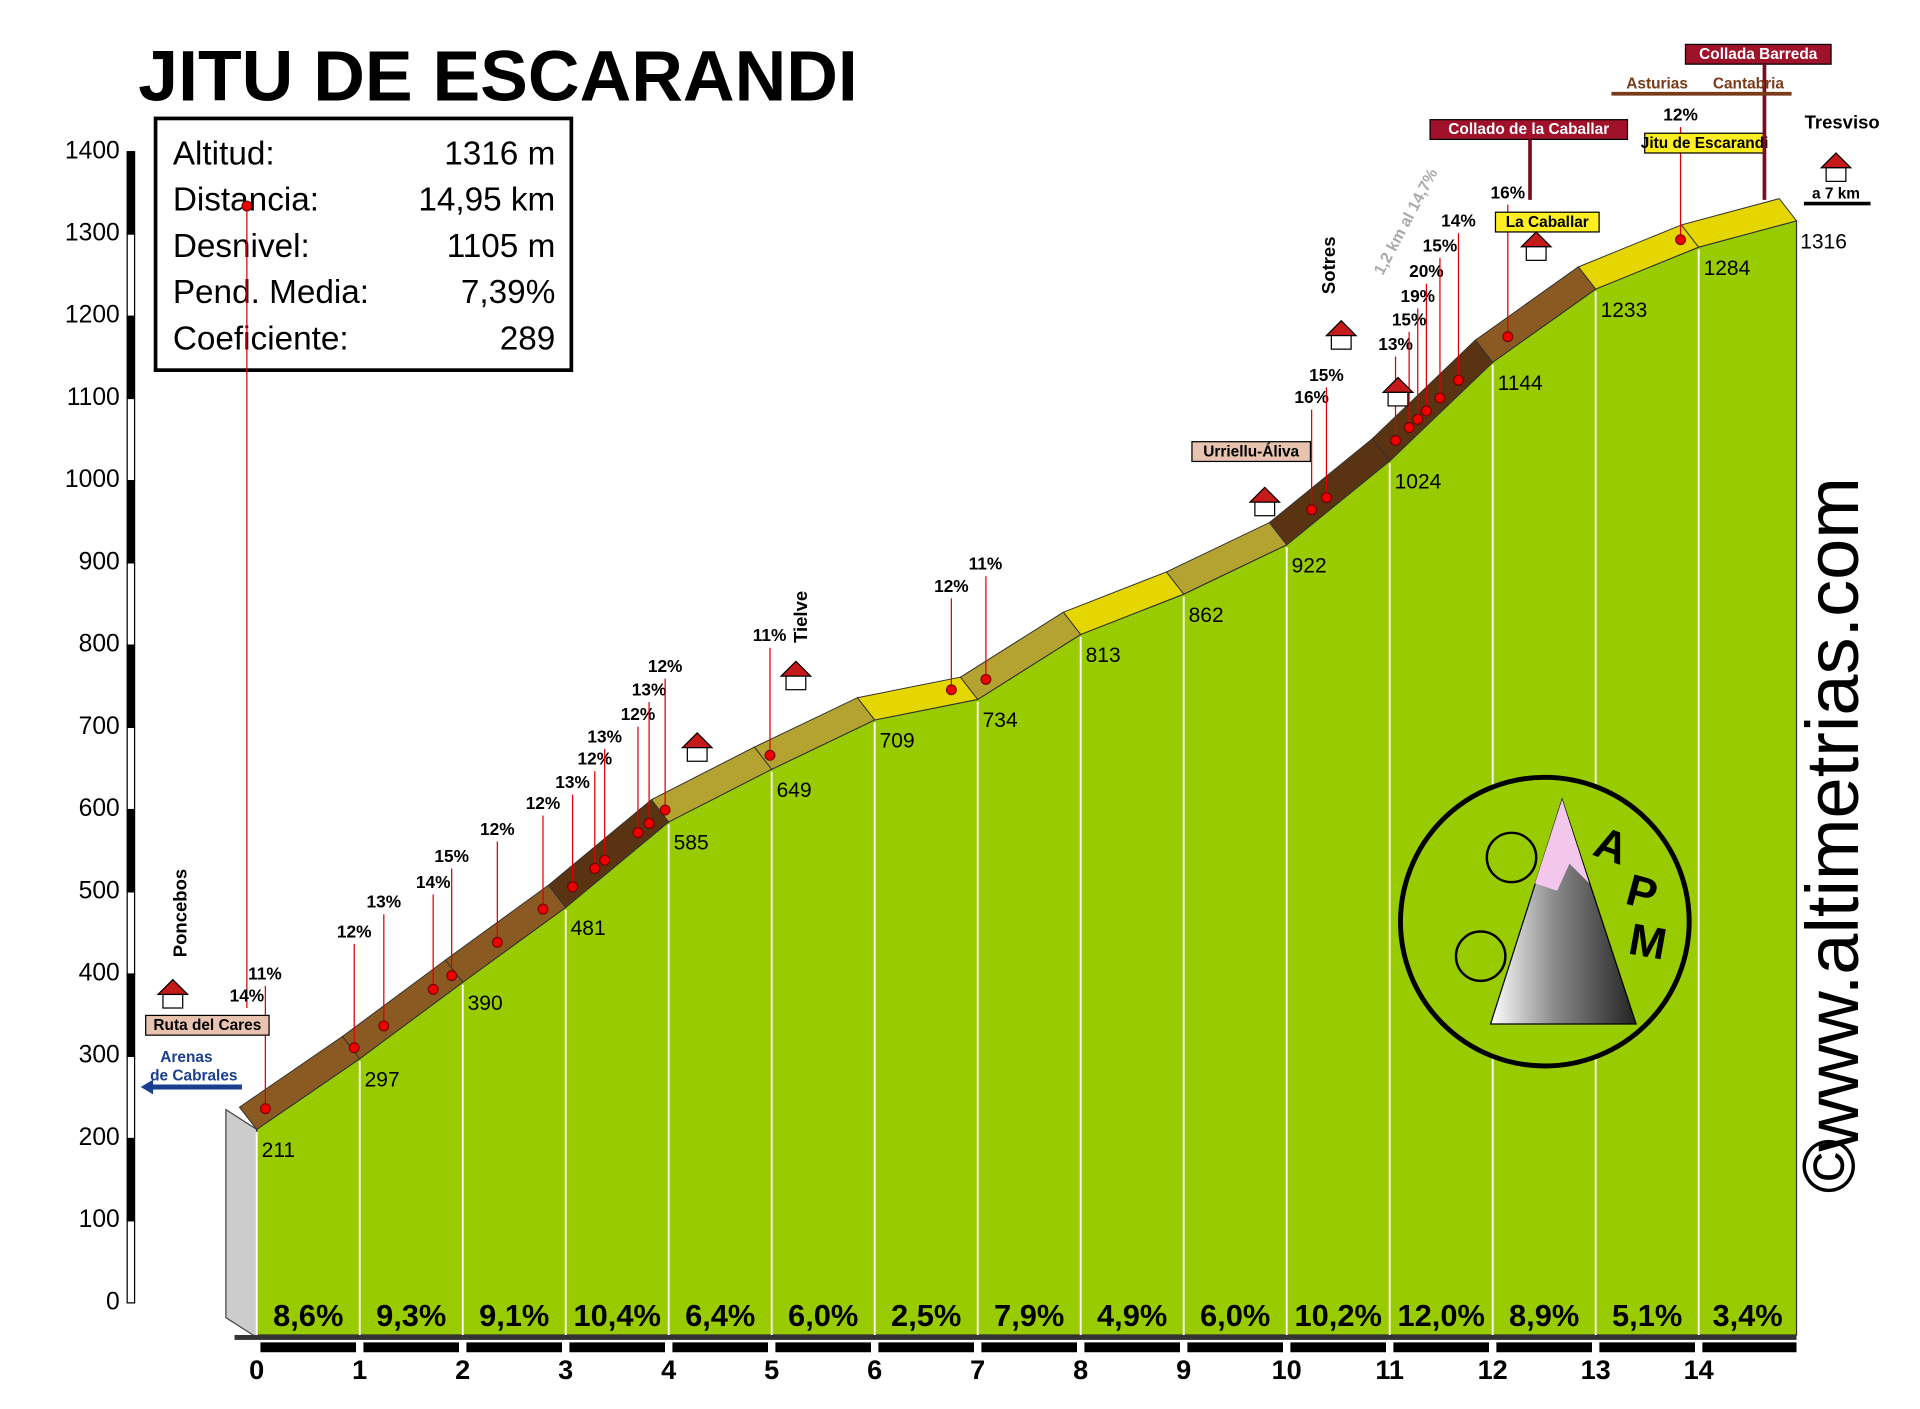 Image resolution: width=1920 pixels, height=1409 pixels. Describe the element at coordinates (800, 617) in the screenshot. I see `place-name: Tielve` at that location.